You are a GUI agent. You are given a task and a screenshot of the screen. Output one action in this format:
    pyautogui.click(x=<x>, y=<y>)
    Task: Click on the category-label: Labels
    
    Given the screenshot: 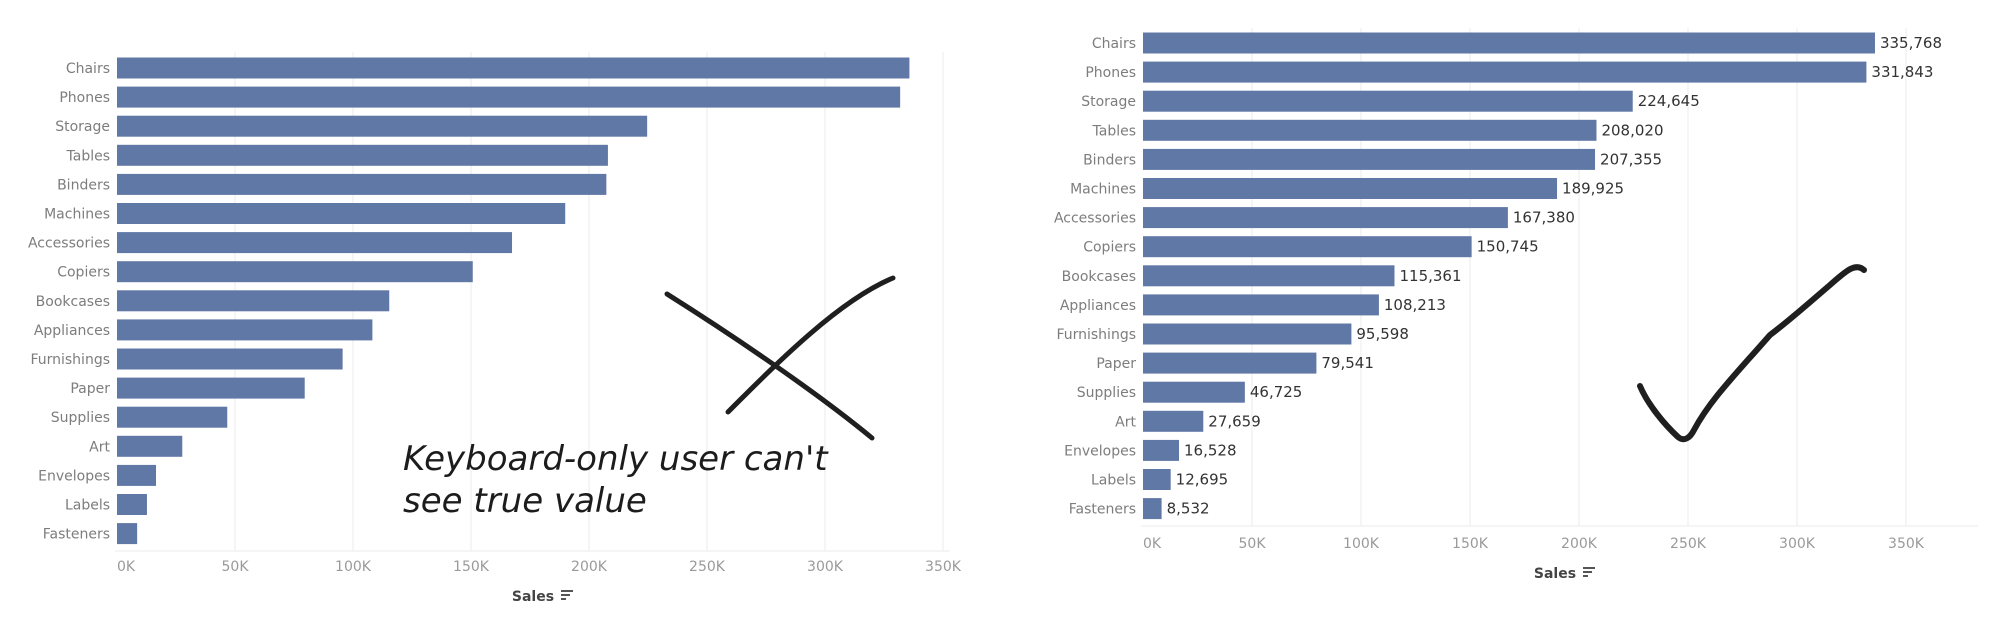 What is the action you would take?
    pyautogui.click(x=1113, y=481)
    